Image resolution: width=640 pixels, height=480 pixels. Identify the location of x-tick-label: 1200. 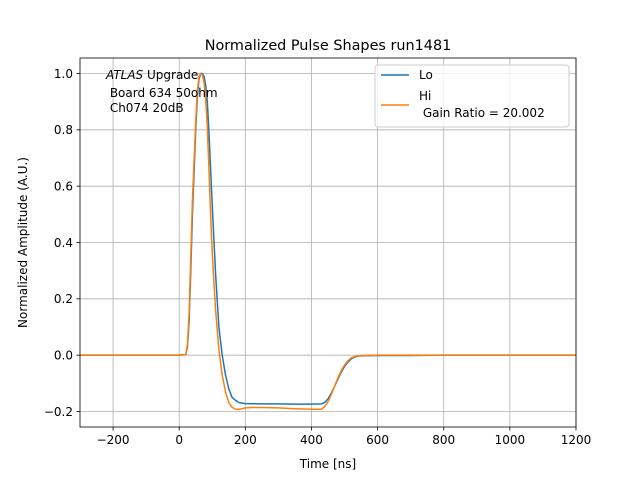
(576, 440).